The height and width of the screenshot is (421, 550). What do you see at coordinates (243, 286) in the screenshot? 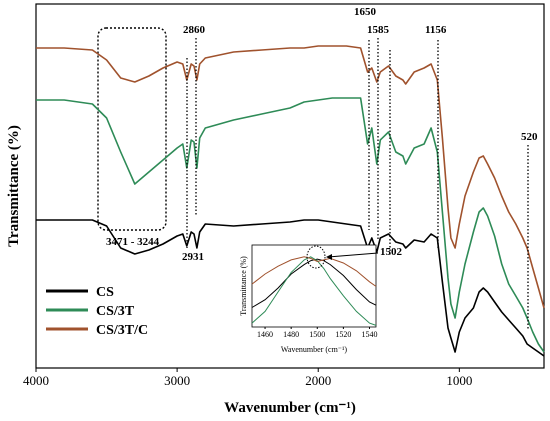
I see `inset-y-axis-label: Transmittance (%)` at bounding box center [243, 286].